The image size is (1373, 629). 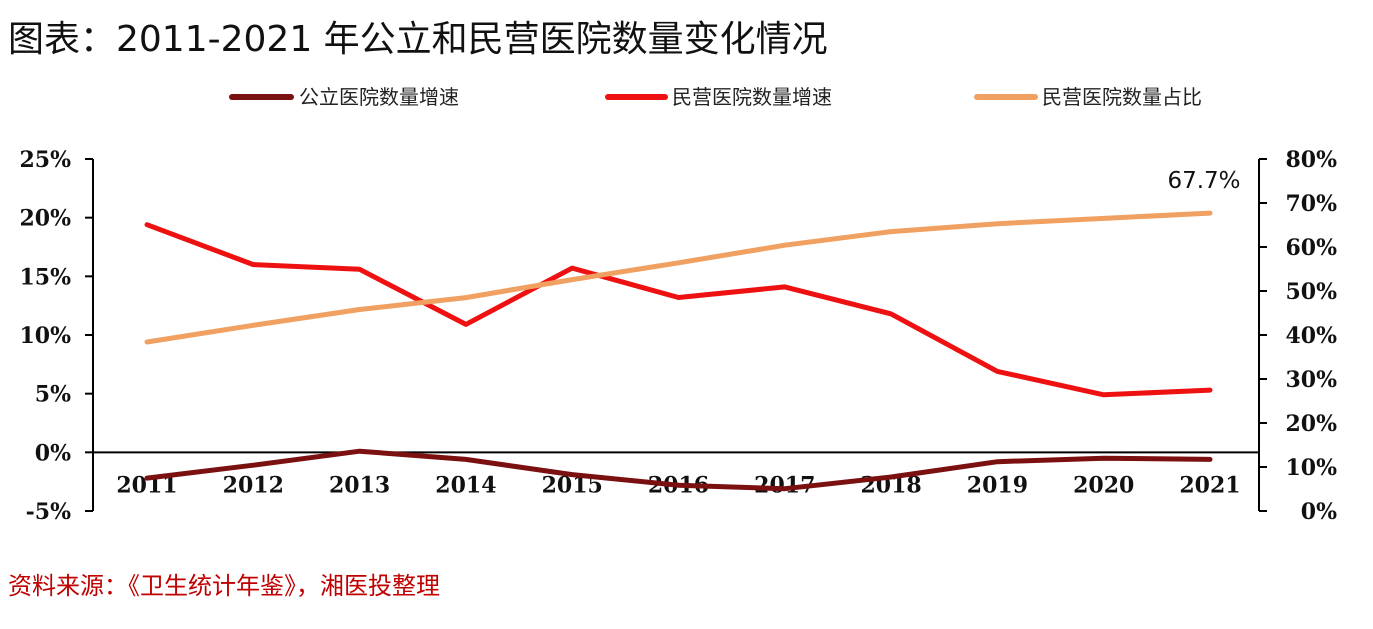 I want to click on data-label-annotation: 67.7%, so click(x=1203, y=181).